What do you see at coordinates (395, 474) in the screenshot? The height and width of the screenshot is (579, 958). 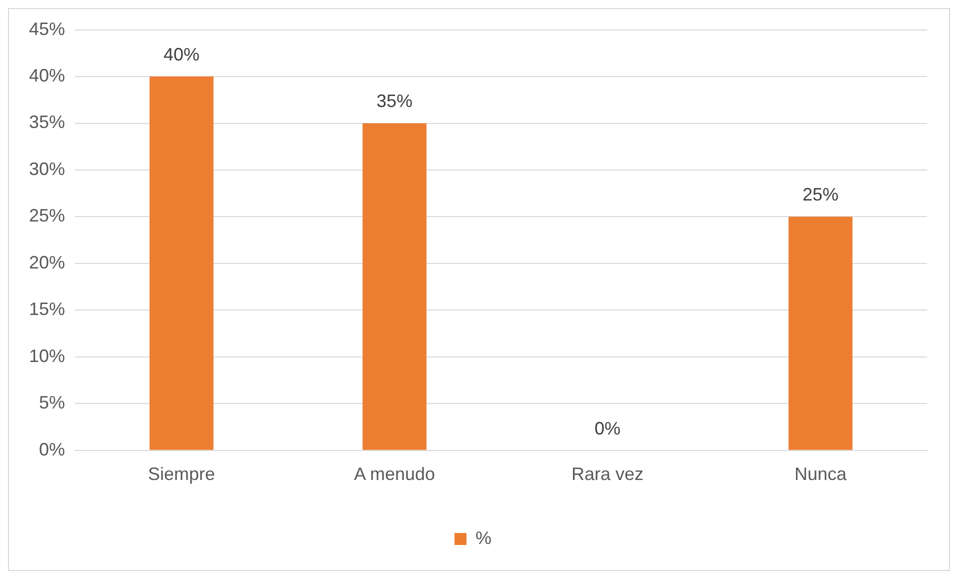 I see `x-tick-label: A menudo` at bounding box center [395, 474].